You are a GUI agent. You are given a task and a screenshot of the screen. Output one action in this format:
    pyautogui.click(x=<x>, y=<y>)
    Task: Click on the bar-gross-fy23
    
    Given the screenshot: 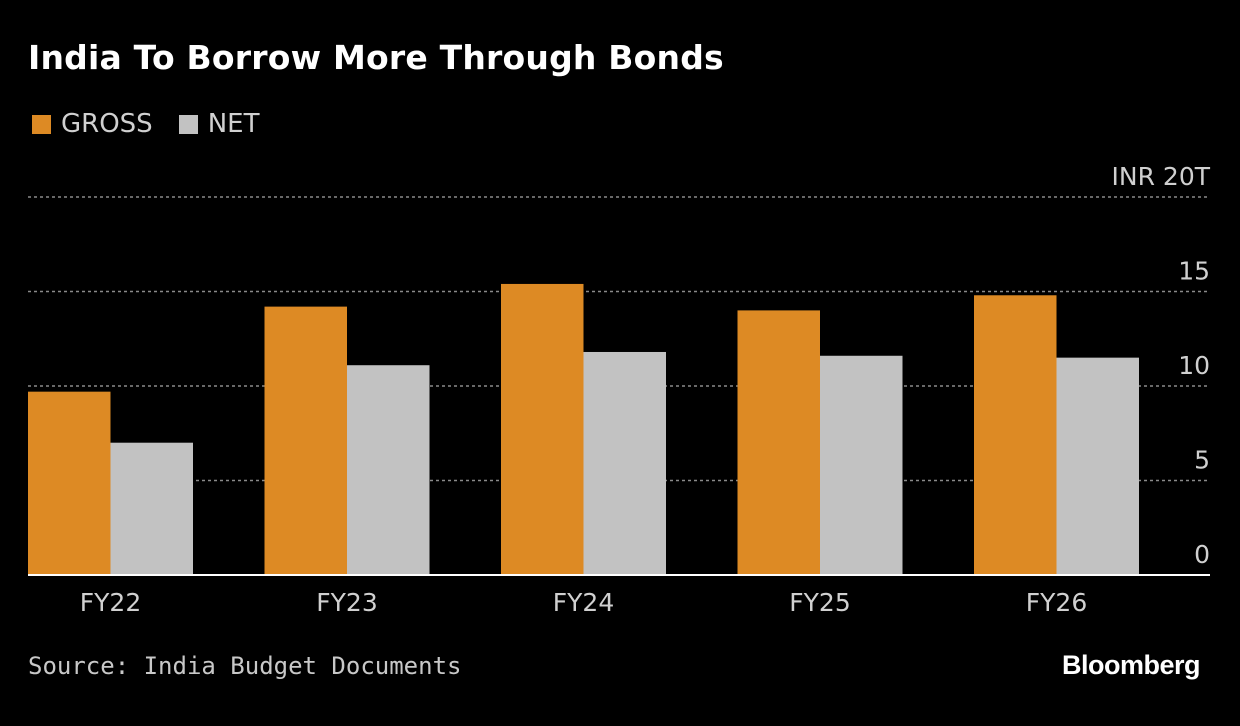 What is the action you would take?
    pyautogui.click(x=305, y=440)
    